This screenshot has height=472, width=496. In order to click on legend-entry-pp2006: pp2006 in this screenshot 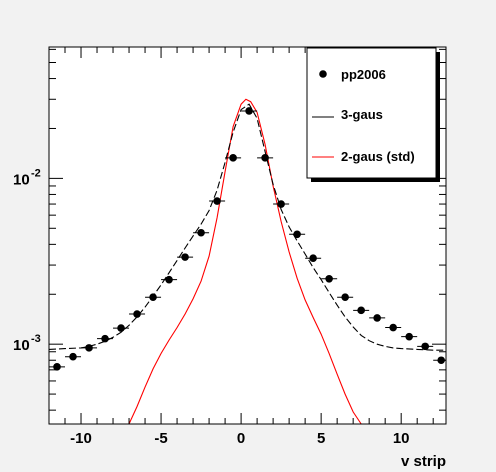, I will do `click(352, 74)`.